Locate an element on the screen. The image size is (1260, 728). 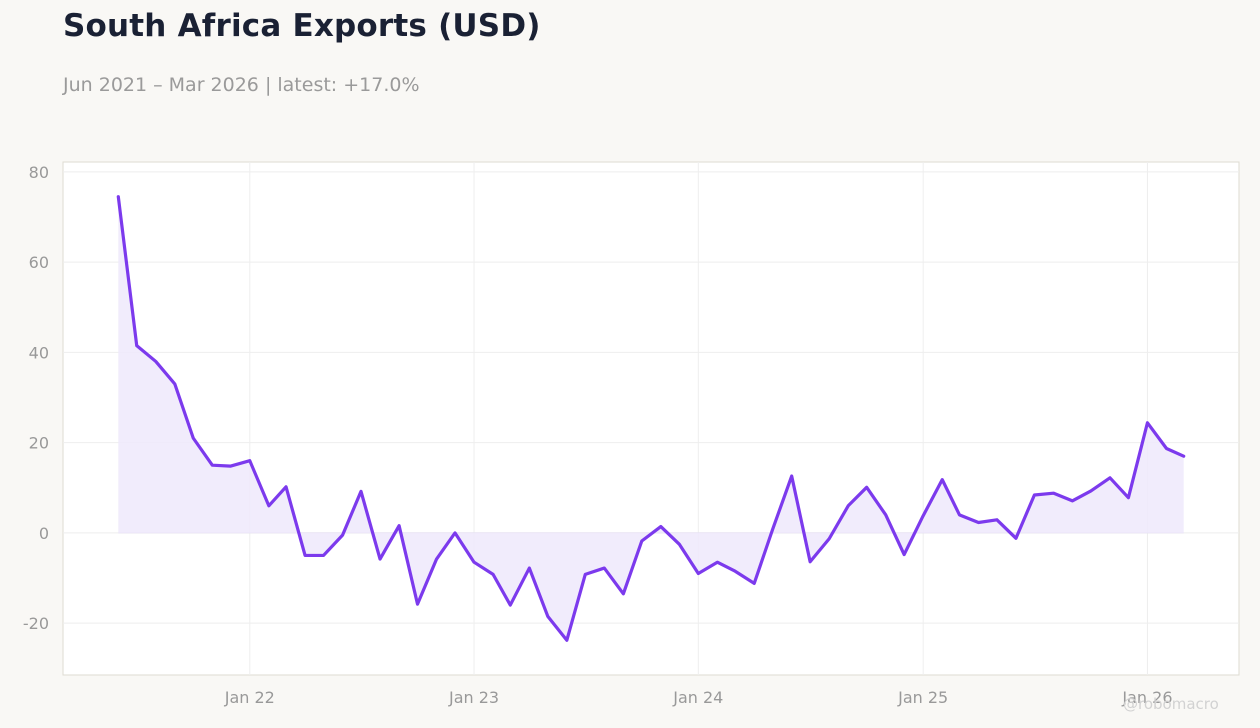
x-tick-label: Jan 26 is located at coordinates (1146, 697).